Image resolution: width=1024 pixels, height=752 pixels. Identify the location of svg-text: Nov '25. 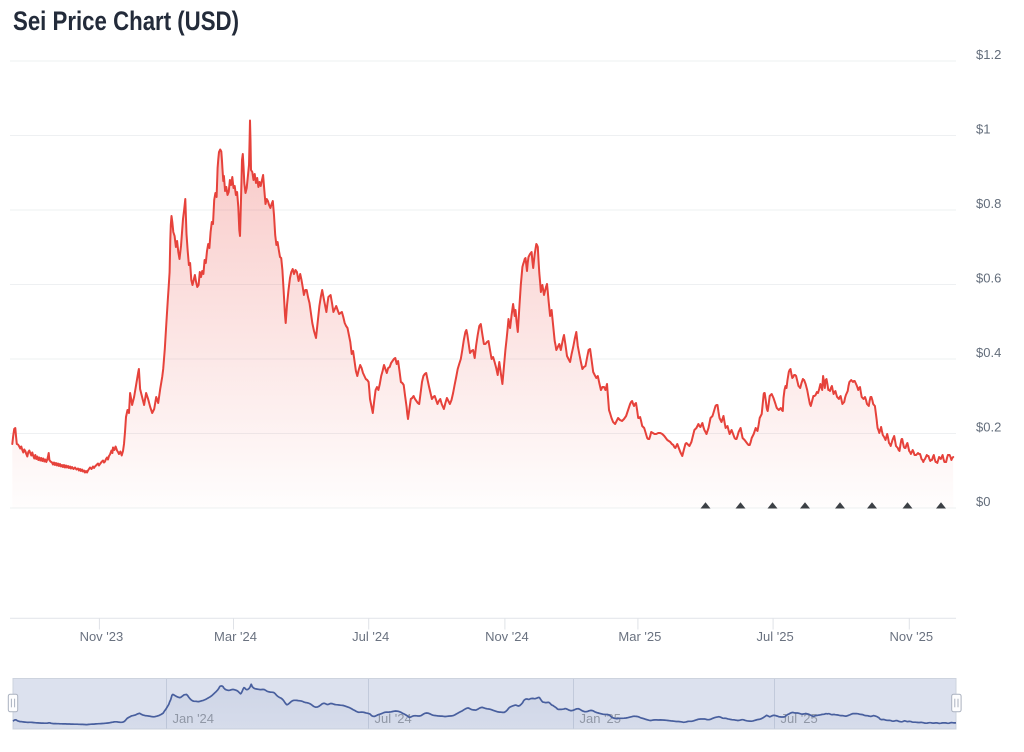
(911, 636).